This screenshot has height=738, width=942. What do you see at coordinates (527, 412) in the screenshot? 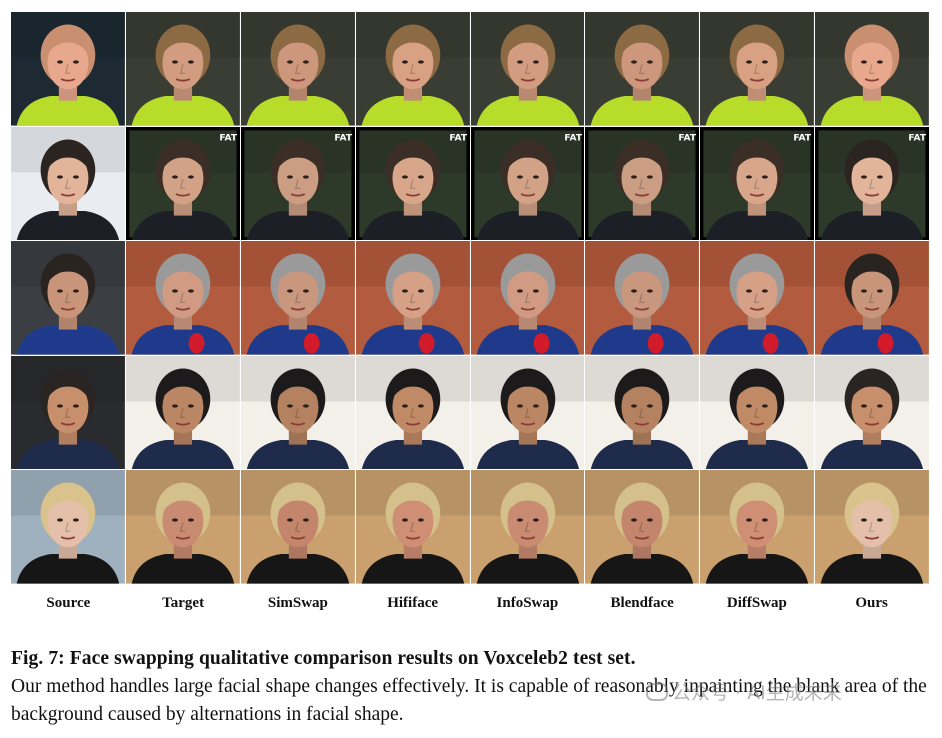
I see `face-image-r4-infoswap` at bounding box center [527, 412].